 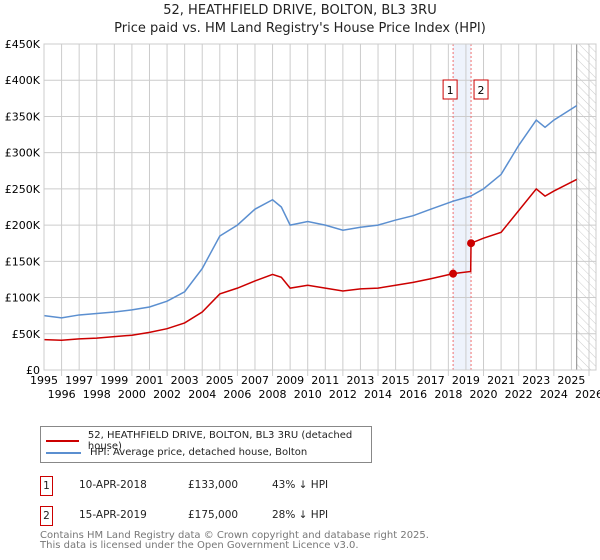 I want to click on x-tick-label: 1999, so click(x=114, y=380).